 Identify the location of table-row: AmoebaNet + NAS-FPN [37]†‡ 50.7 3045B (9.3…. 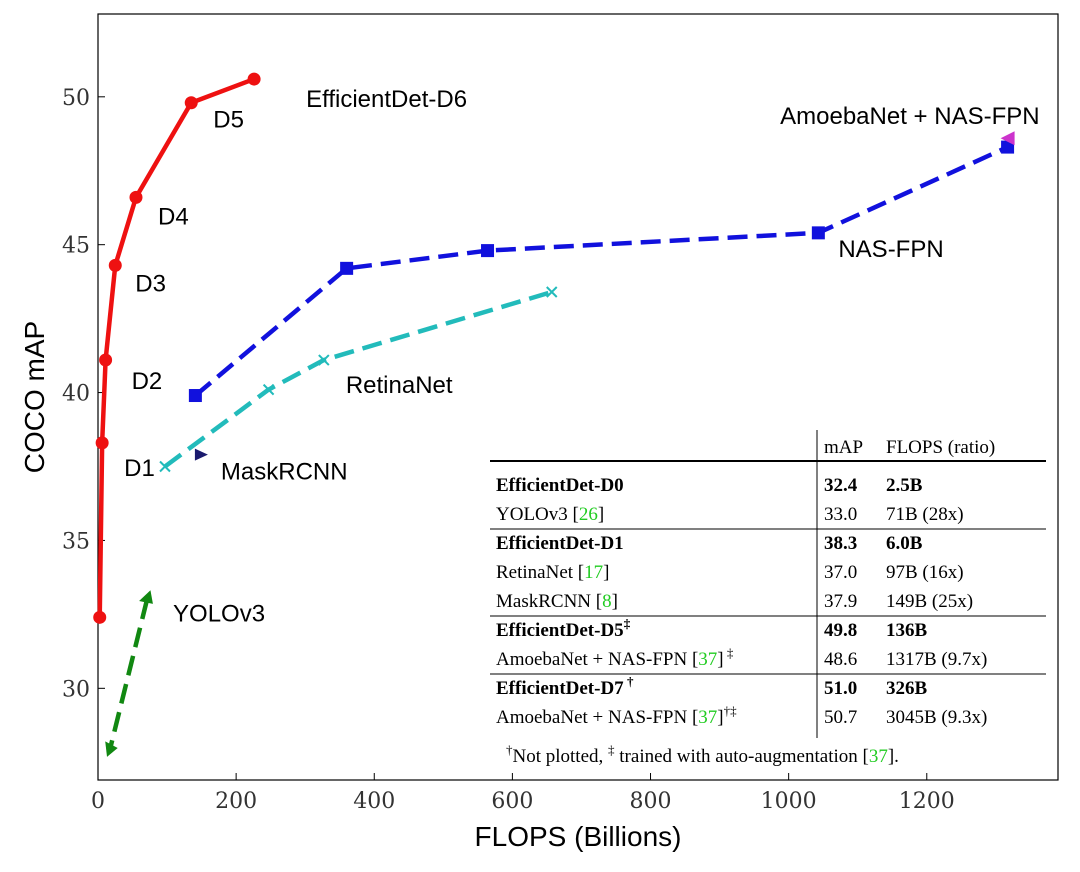
(741, 715).